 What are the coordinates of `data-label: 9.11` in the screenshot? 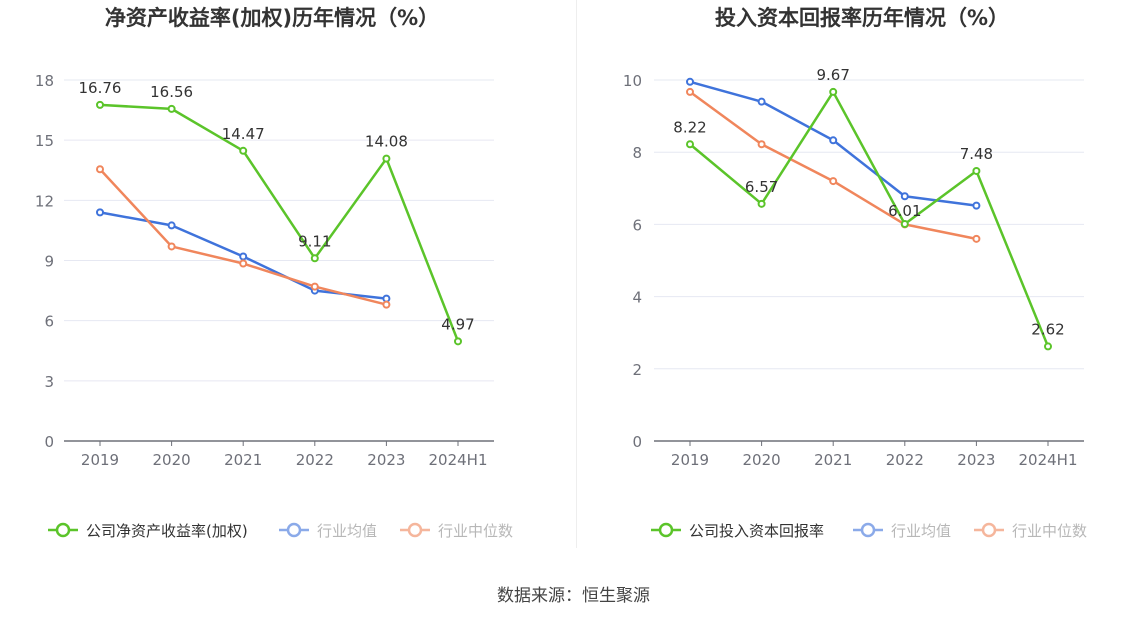 It's located at (314, 241).